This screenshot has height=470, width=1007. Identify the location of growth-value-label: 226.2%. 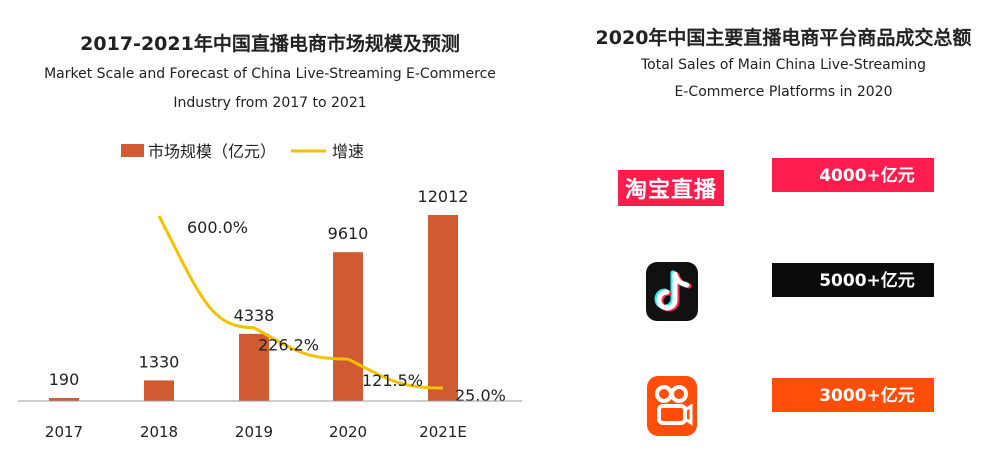
(288, 345).